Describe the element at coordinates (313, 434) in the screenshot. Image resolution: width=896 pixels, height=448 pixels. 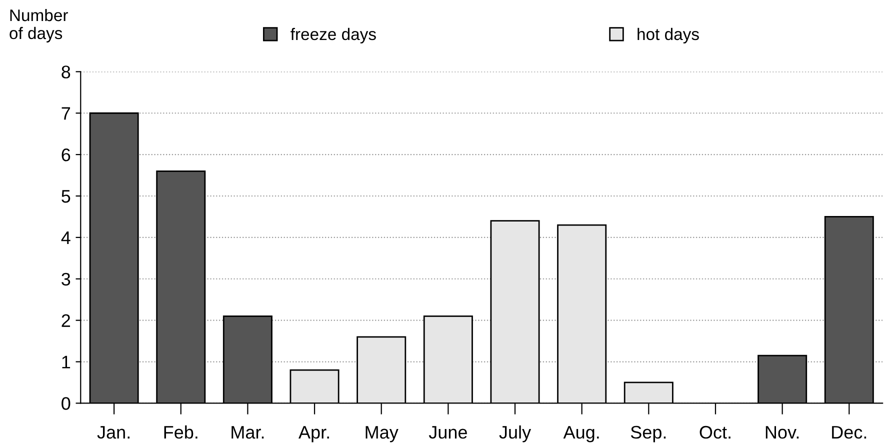
I see `x-tick-label: Apr.` at that location.